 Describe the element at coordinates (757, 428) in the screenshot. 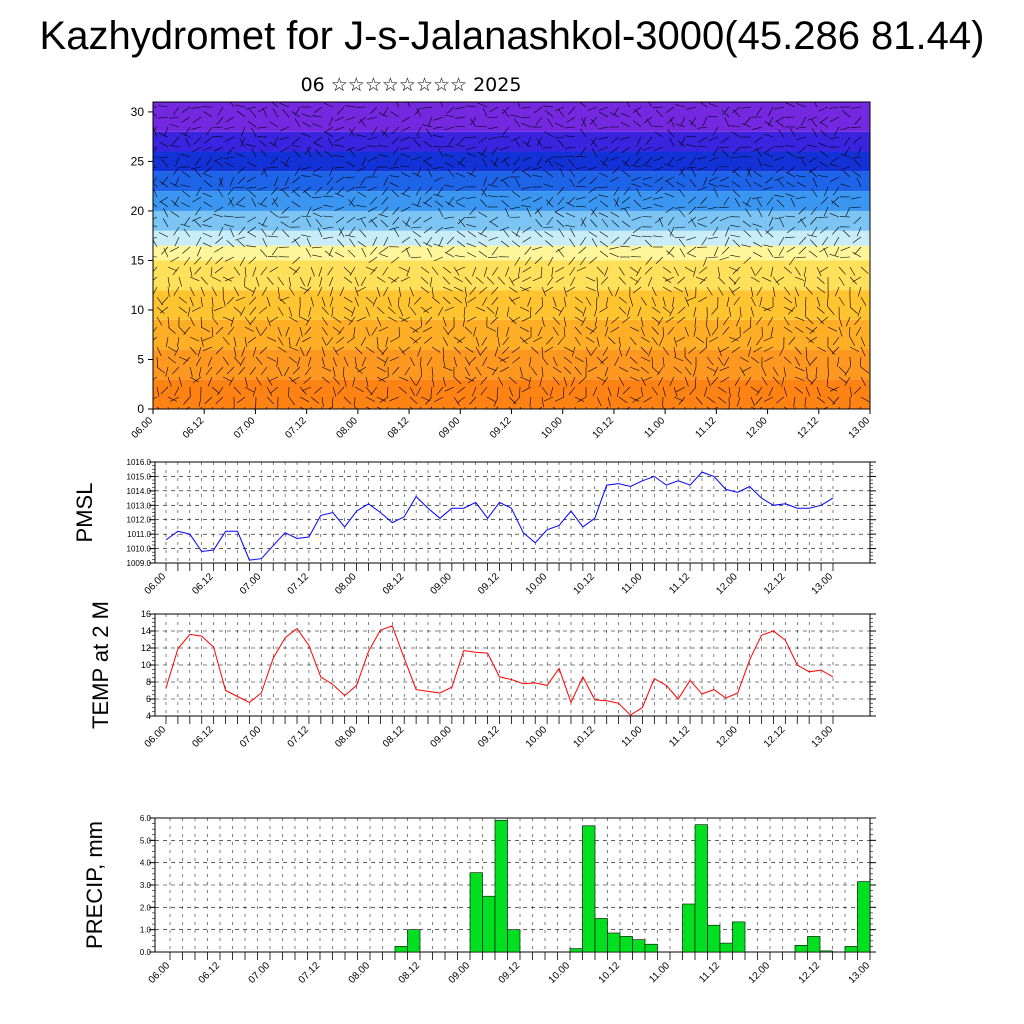

I see `profile-xtick-label: 12.00` at that location.